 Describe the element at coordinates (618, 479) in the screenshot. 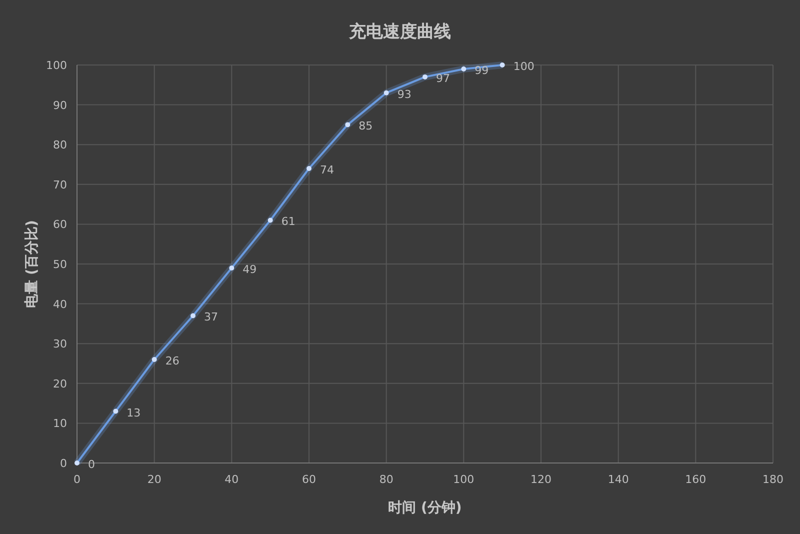

I see `x-tick-label: 140` at that location.